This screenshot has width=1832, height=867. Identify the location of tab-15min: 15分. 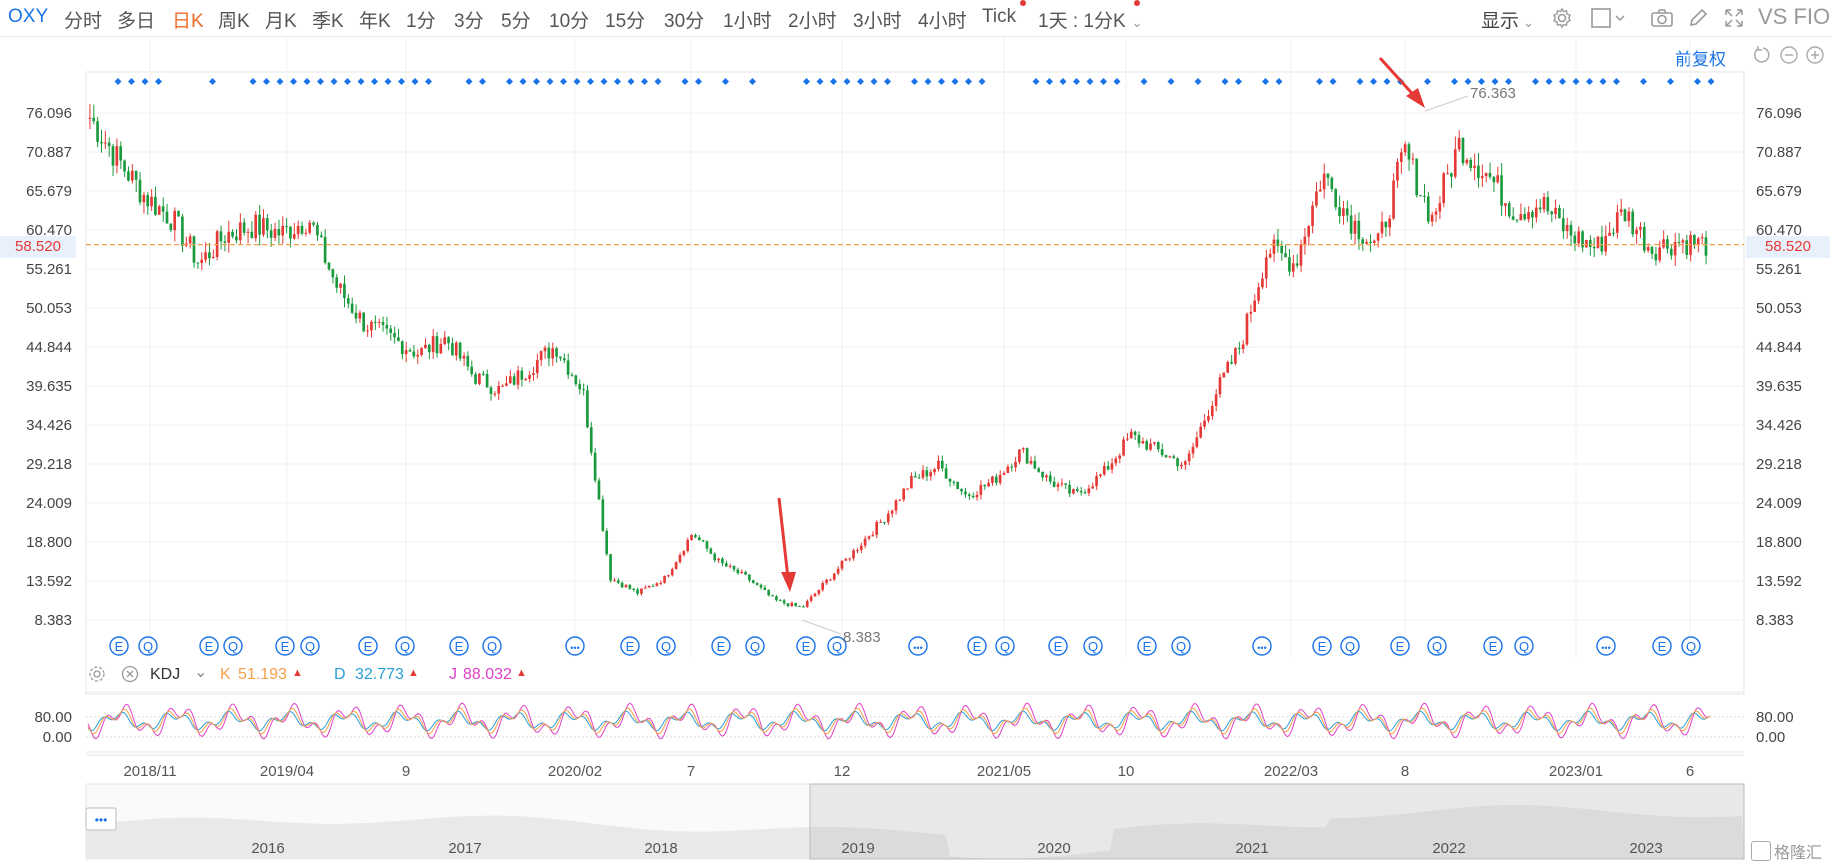
(625, 21).